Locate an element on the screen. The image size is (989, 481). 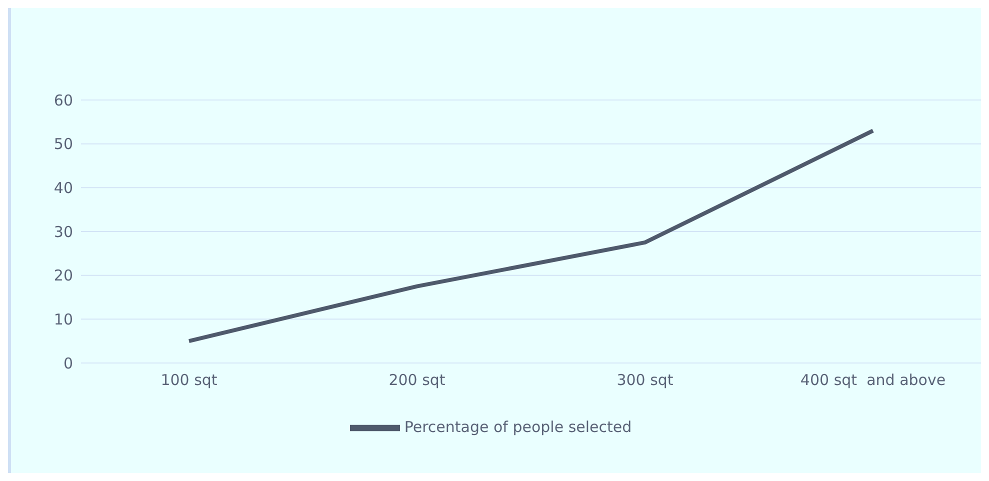
y-tick-label: 60 is located at coordinates (63, 100).